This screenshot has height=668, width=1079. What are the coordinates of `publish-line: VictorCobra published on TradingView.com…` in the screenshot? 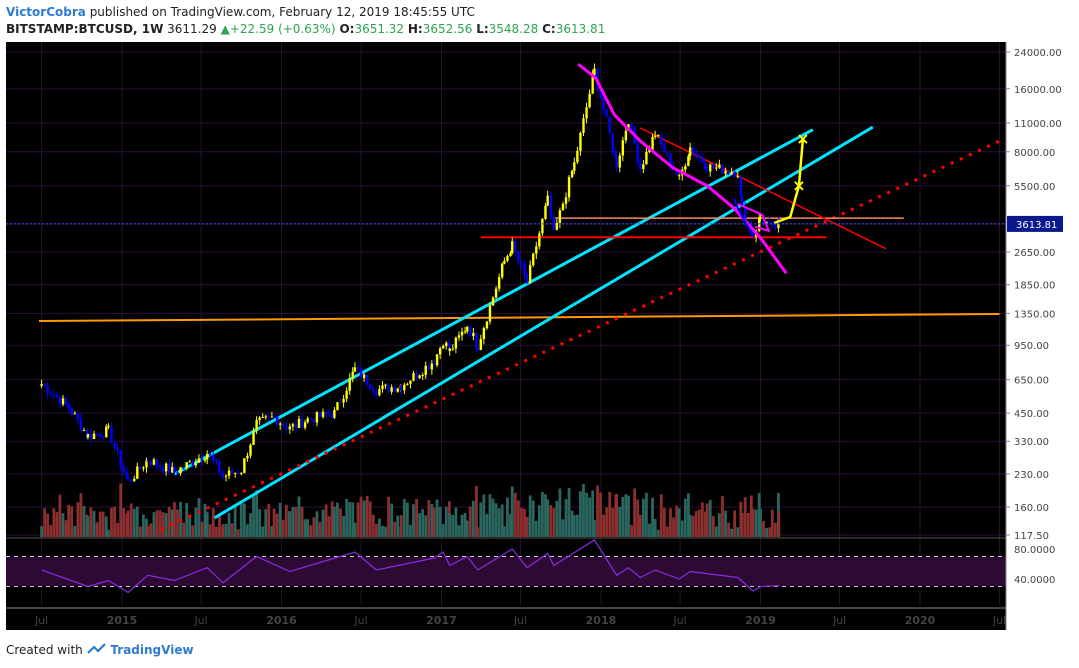 It's located at (536, 12).